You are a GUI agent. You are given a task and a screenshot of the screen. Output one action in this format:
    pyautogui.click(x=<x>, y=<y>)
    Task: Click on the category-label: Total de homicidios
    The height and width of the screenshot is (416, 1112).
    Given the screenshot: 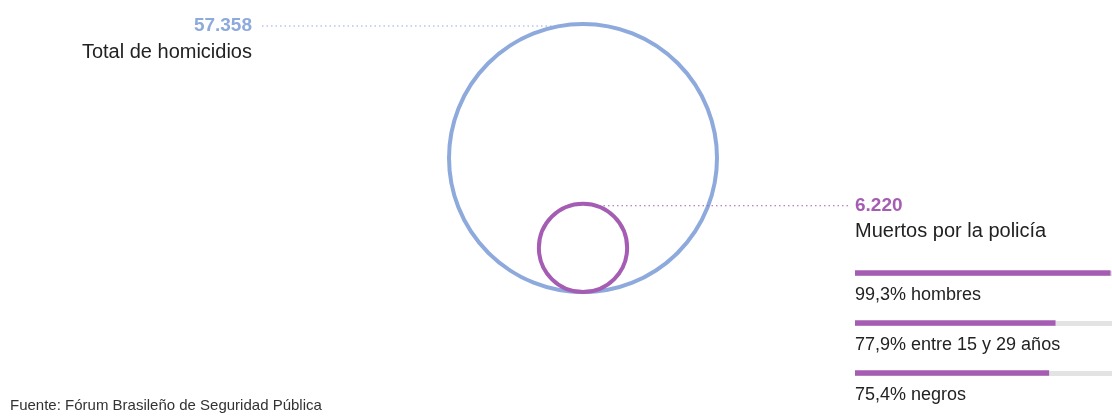 What is the action you would take?
    pyautogui.click(x=166, y=50)
    